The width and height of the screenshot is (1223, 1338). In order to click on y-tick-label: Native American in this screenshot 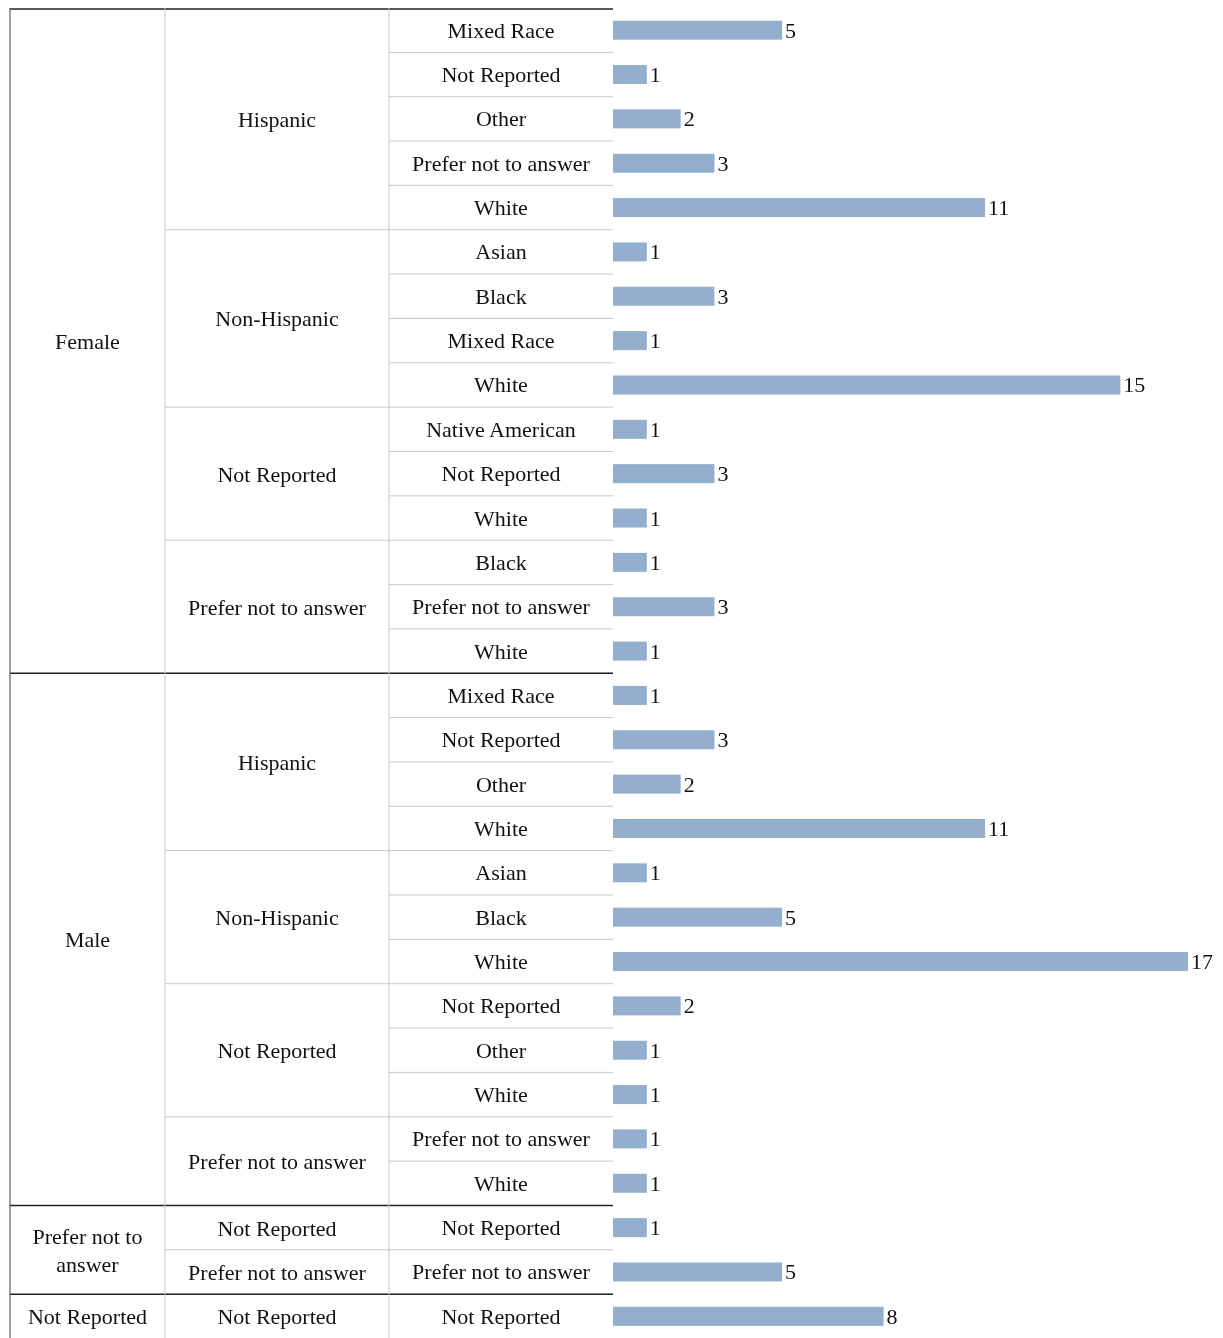, I will do `click(501, 429)`.